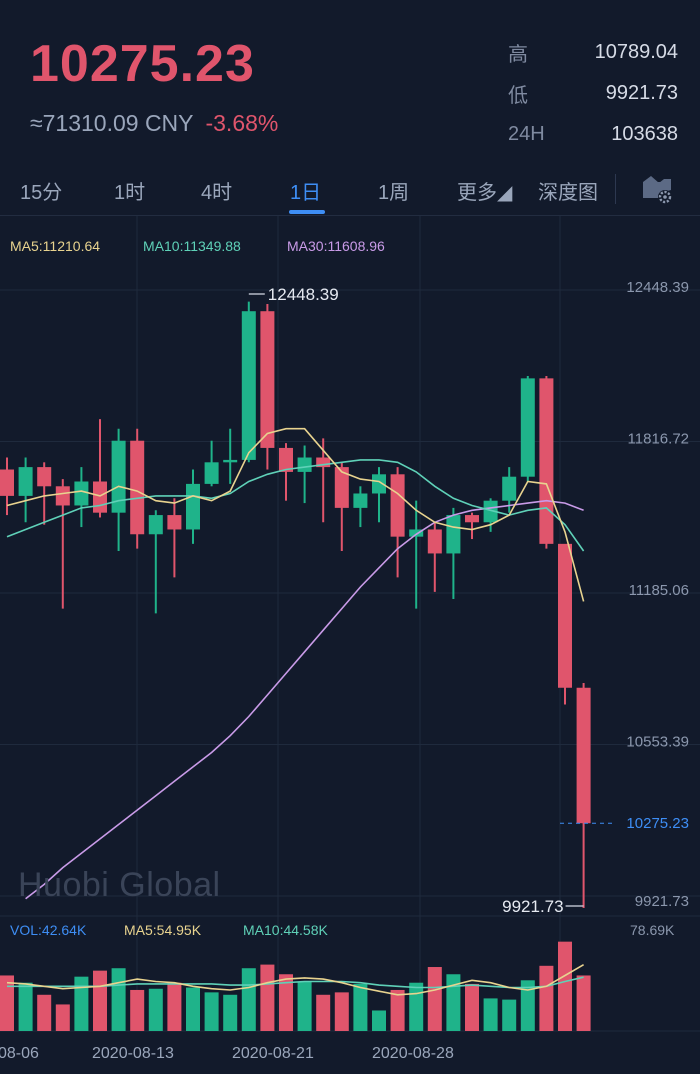  I want to click on ma10-line, so click(295, 505).